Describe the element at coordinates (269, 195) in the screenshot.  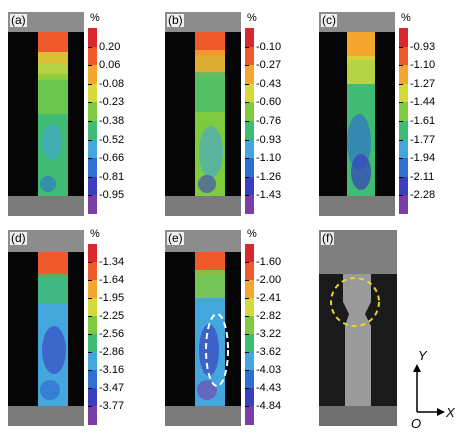
I see `colorbar-tick-label: -1.43` at that location.